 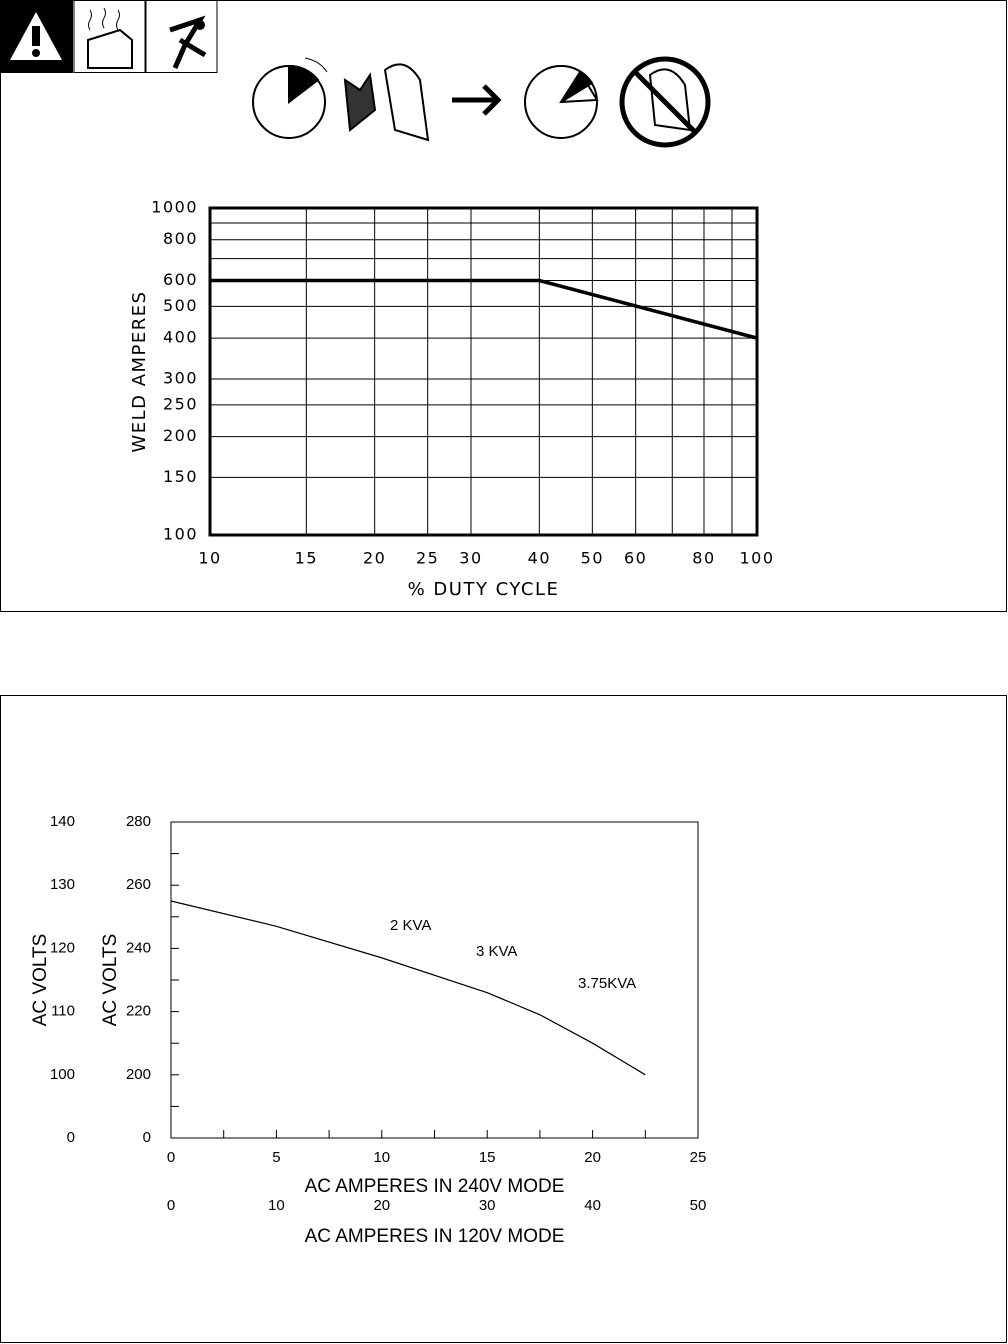 What do you see at coordinates (410, 925) in the screenshot?
I see `annotation: 2 KVA` at bounding box center [410, 925].